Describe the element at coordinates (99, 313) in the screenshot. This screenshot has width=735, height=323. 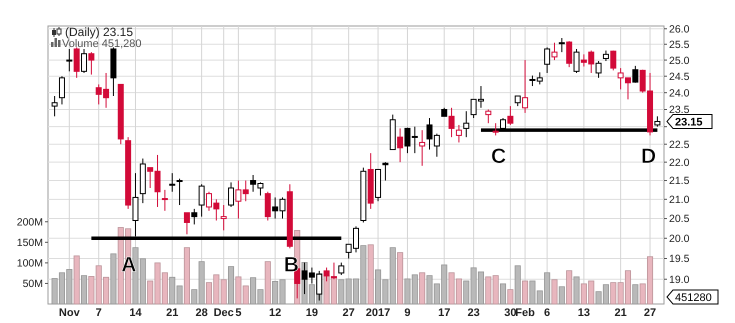
I see `x-tick-label: 7` at that location.